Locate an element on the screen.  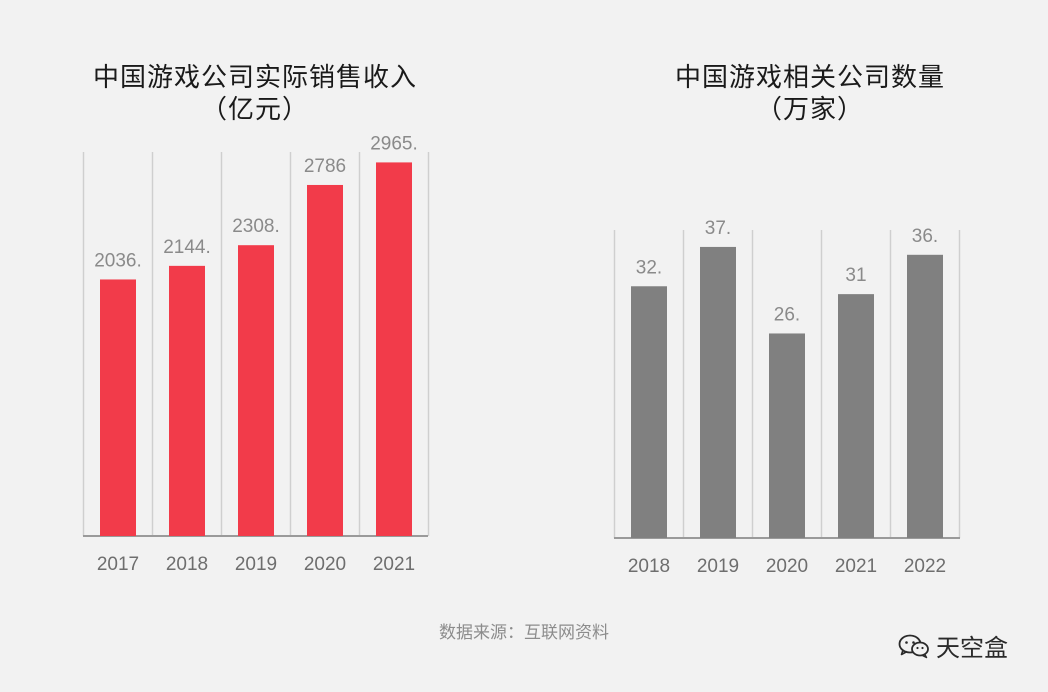
right-tick-label-2022: 2022 is located at coordinates (925, 566).